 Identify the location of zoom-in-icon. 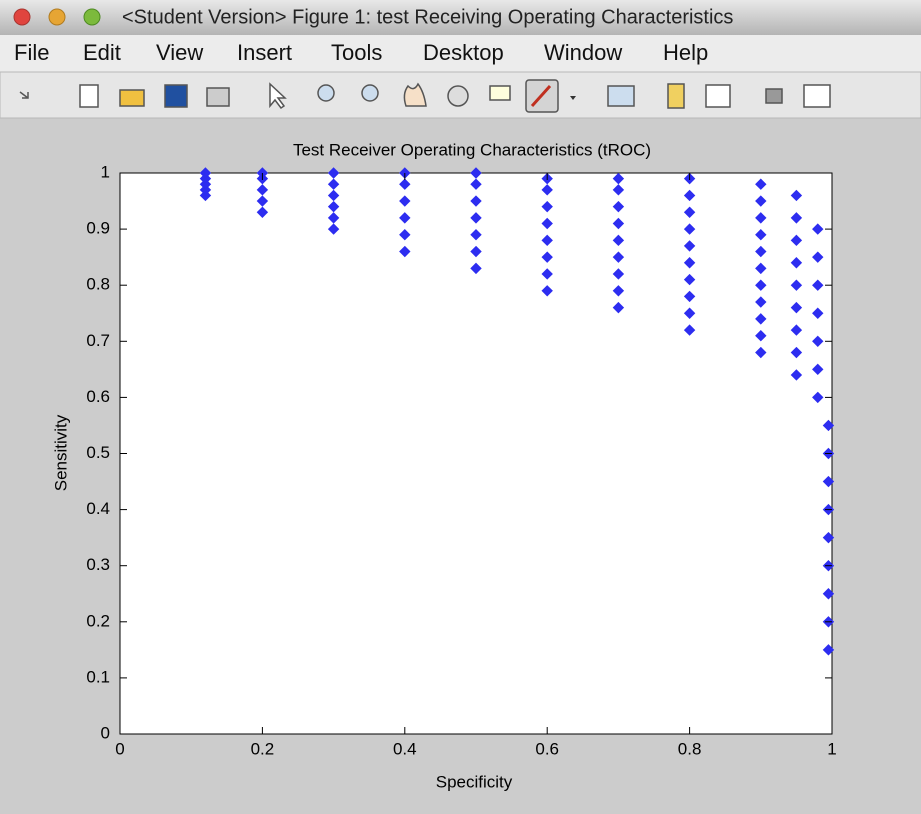
(326, 93).